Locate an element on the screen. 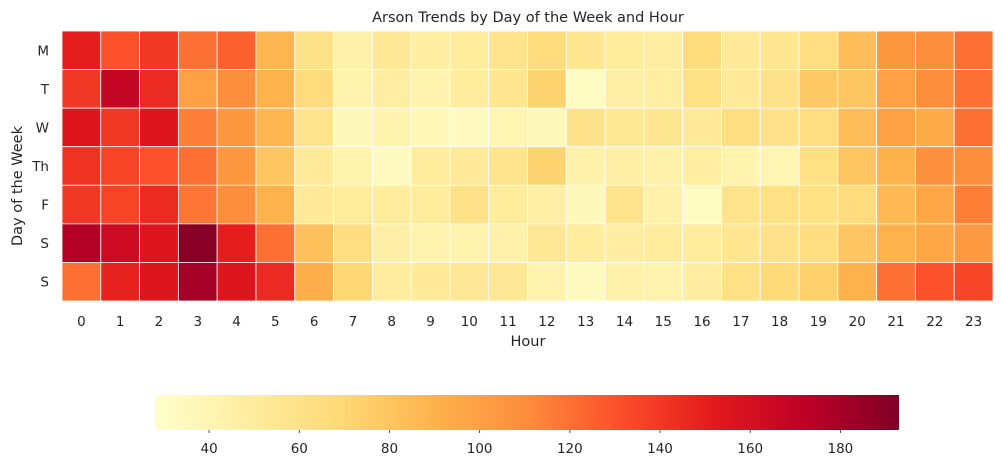 The image size is (1001, 468). y-tick-label: T is located at coordinates (45, 90).